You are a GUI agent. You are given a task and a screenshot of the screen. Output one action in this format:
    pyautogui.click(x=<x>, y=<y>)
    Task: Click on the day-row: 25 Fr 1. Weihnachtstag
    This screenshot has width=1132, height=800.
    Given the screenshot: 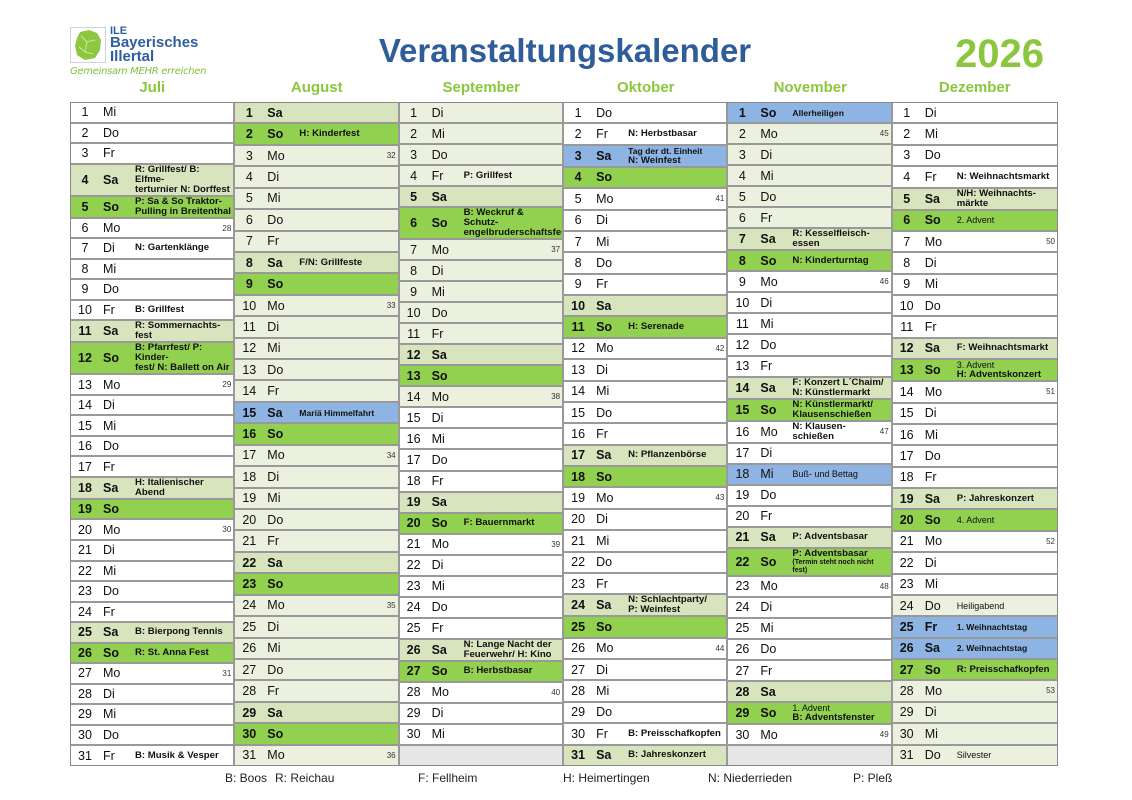 What is the action you would take?
    pyautogui.click(x=974, y=628)
    